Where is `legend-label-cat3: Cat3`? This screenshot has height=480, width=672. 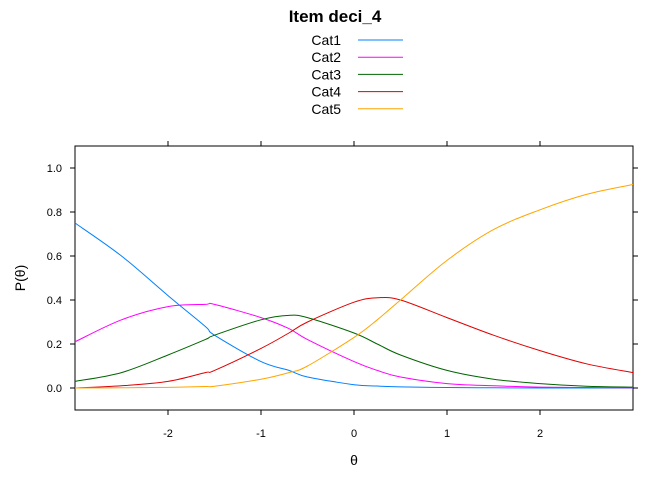
legend-label-cat3: Cat3 is located at coordinates (326, 74).